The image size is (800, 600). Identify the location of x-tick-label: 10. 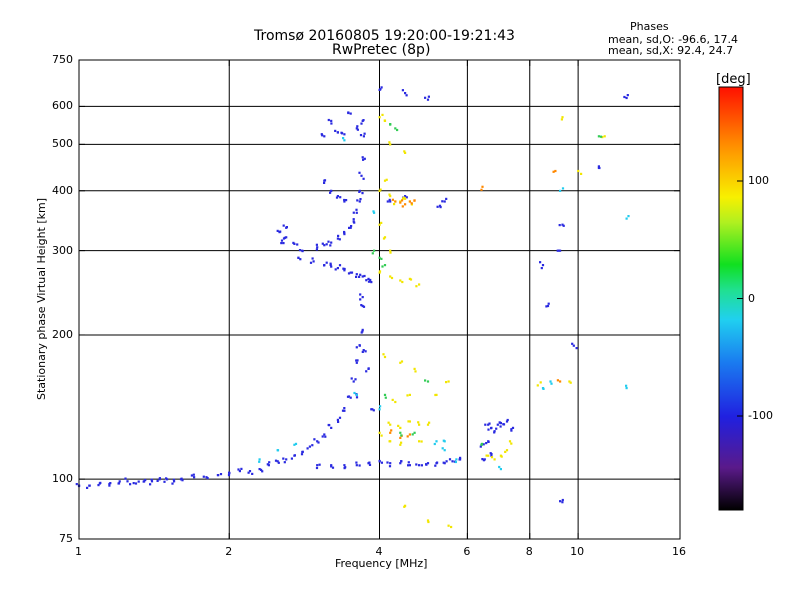
(577, 551).